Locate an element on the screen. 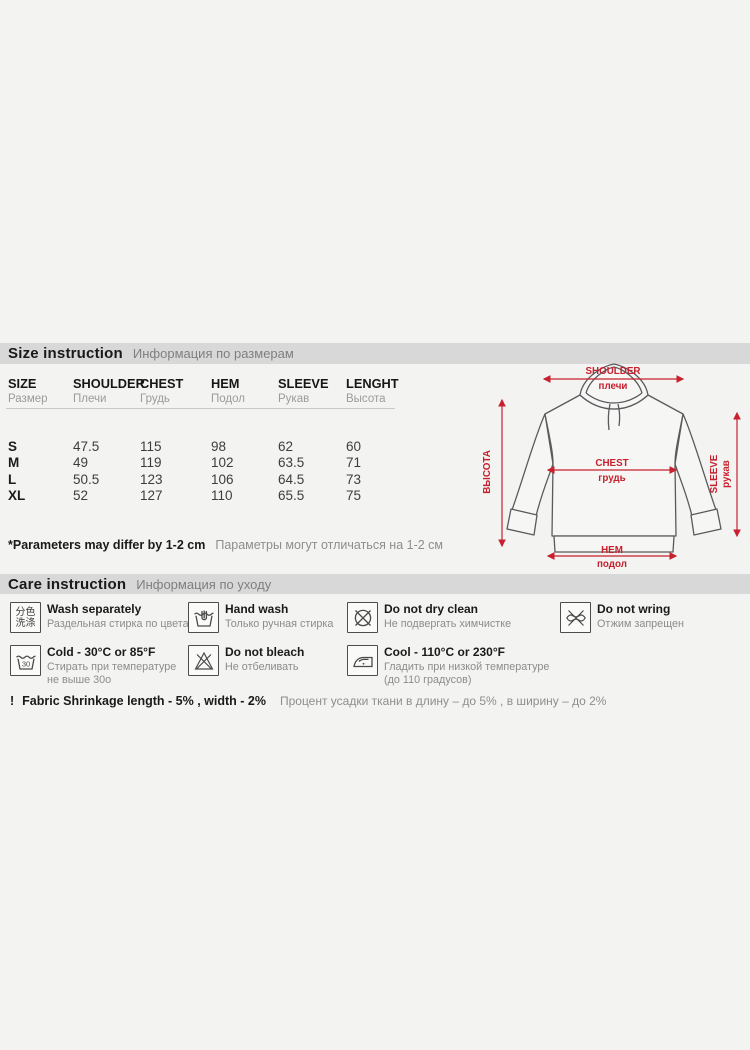 This screenshot has width=750, height=1050. hem-value: 110 is located at coordinates (222, 496).